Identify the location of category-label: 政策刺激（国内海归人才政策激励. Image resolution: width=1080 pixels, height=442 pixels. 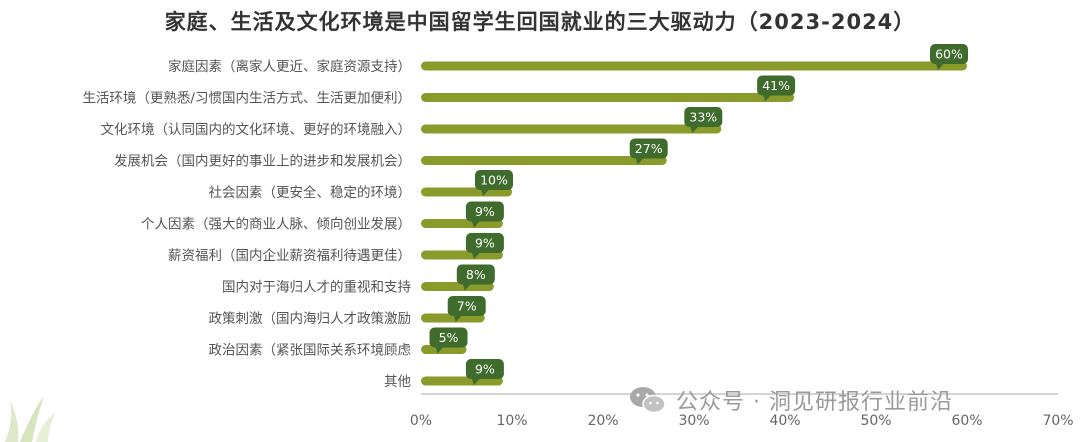
(310, 318).